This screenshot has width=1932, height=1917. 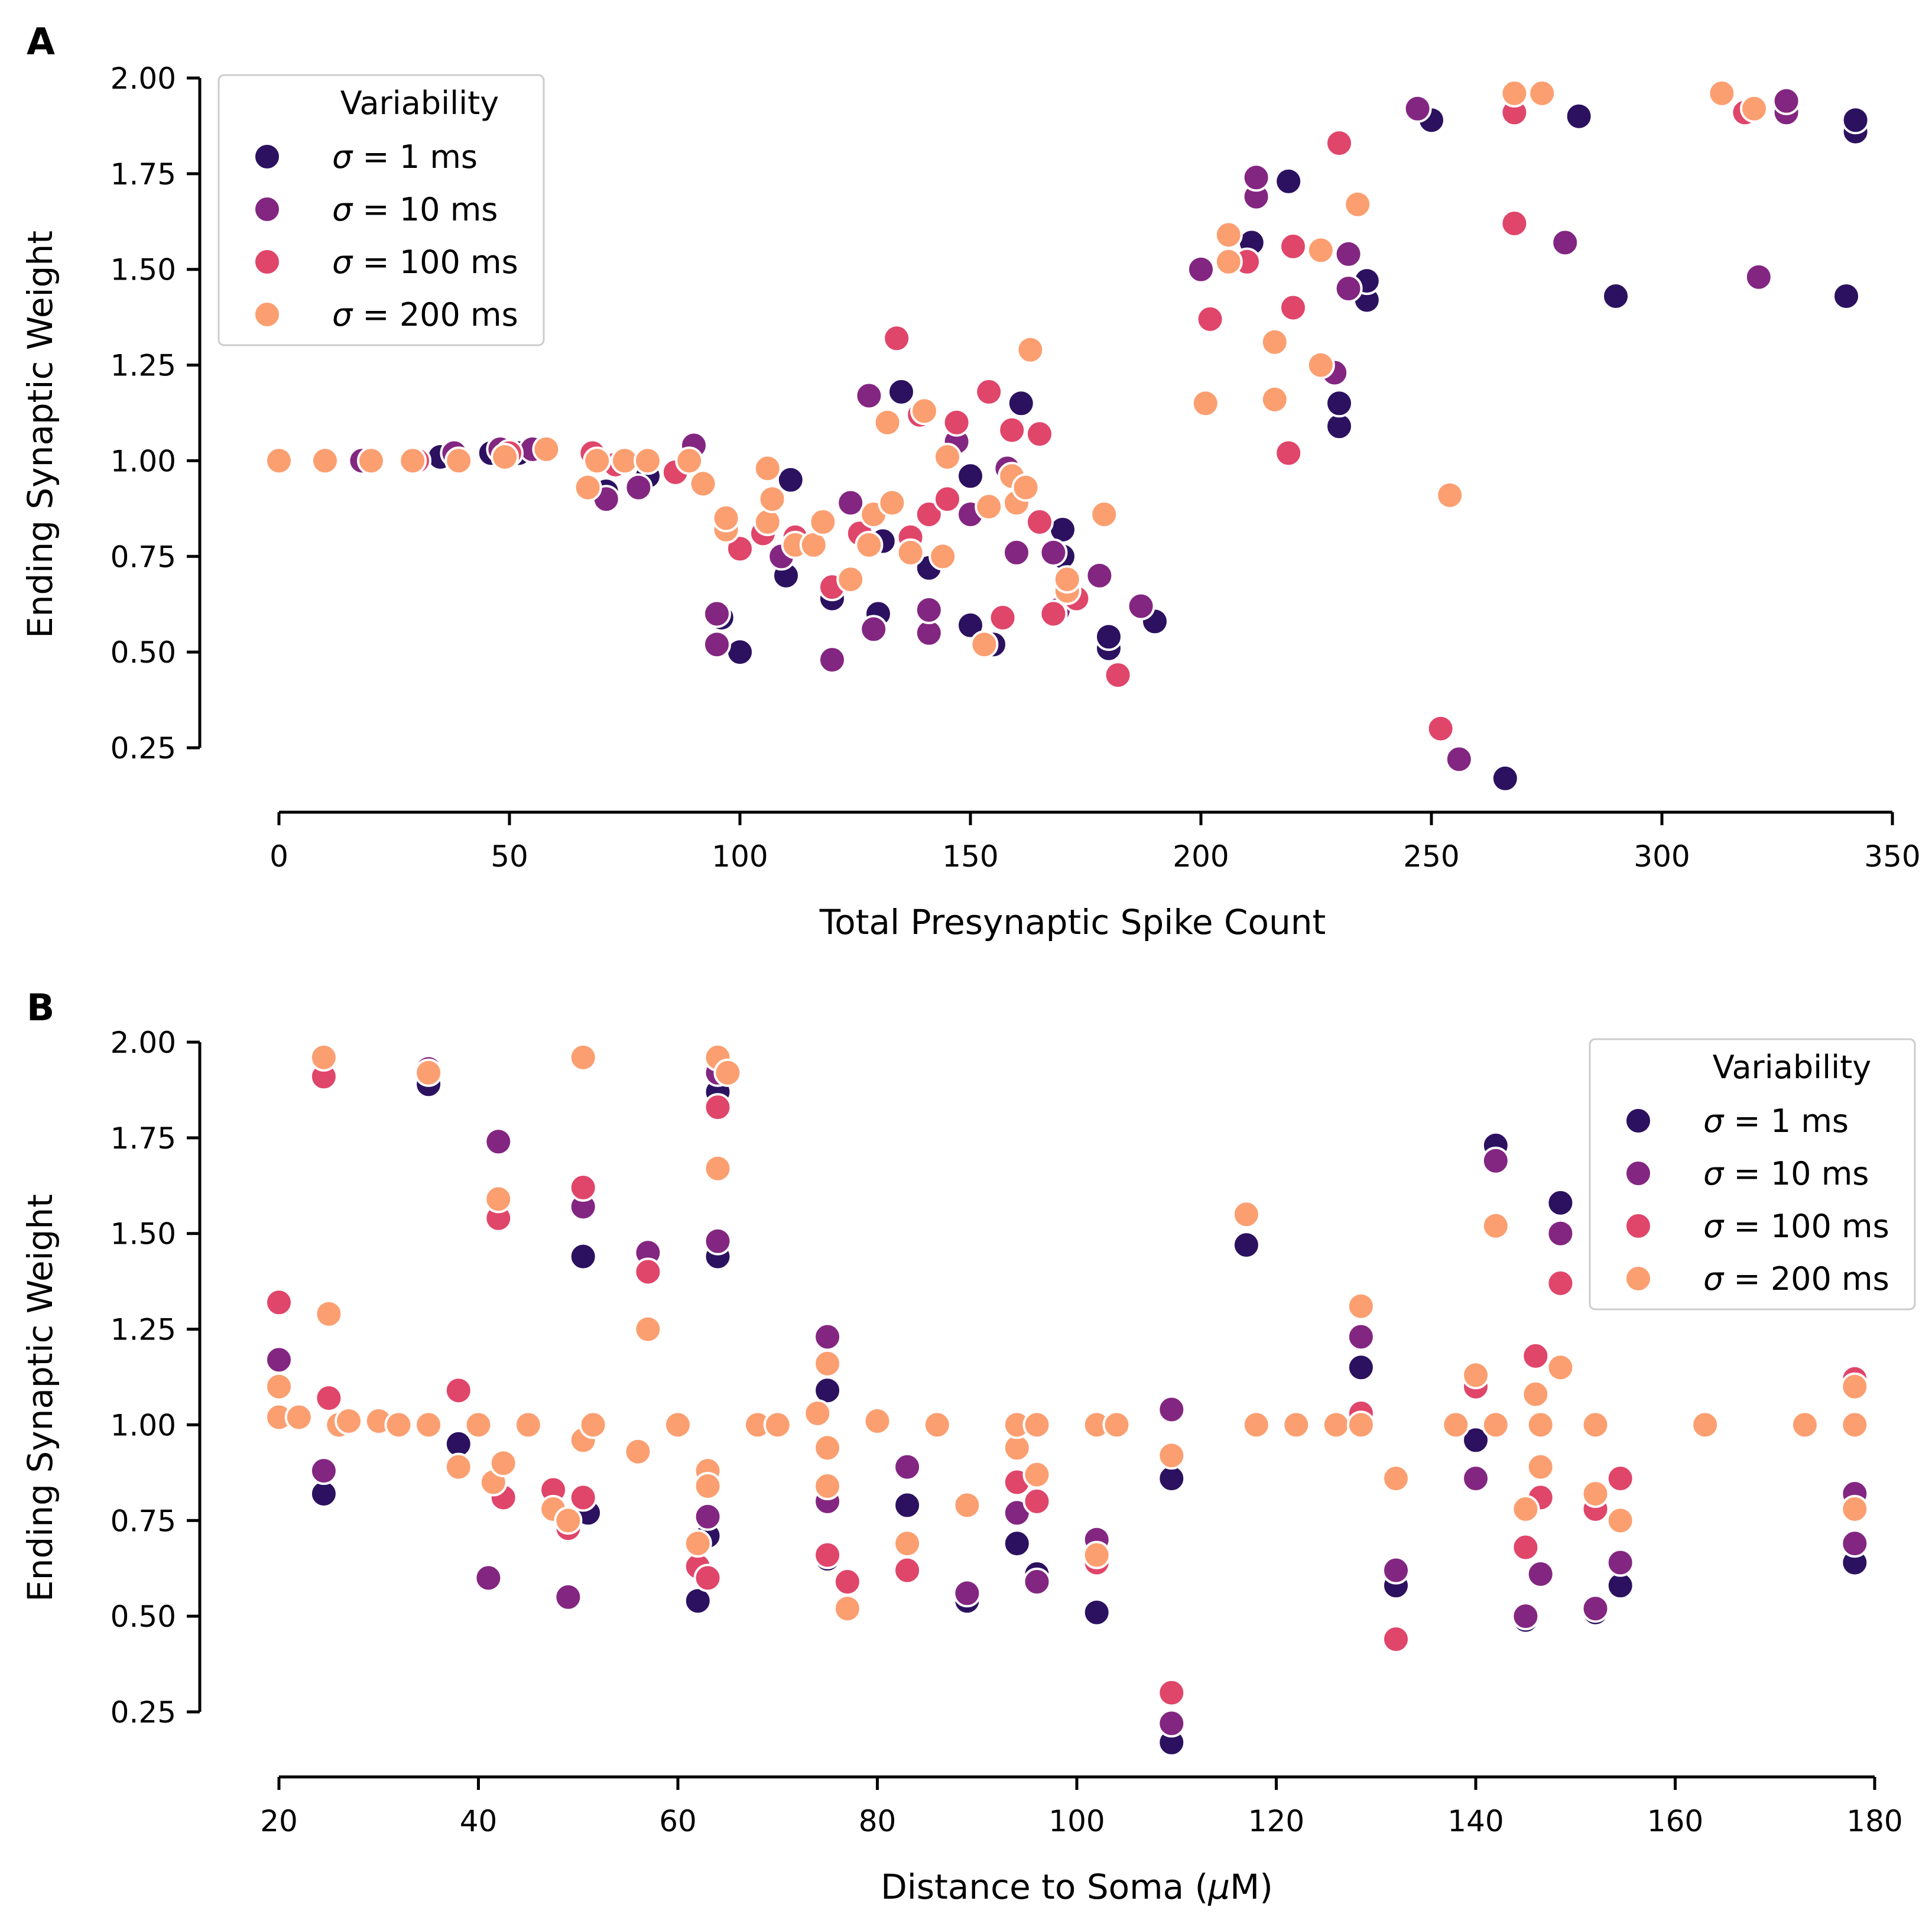 I want to click on panel-b-y-tick-label: 0.25, so click(x=143, y=1712).